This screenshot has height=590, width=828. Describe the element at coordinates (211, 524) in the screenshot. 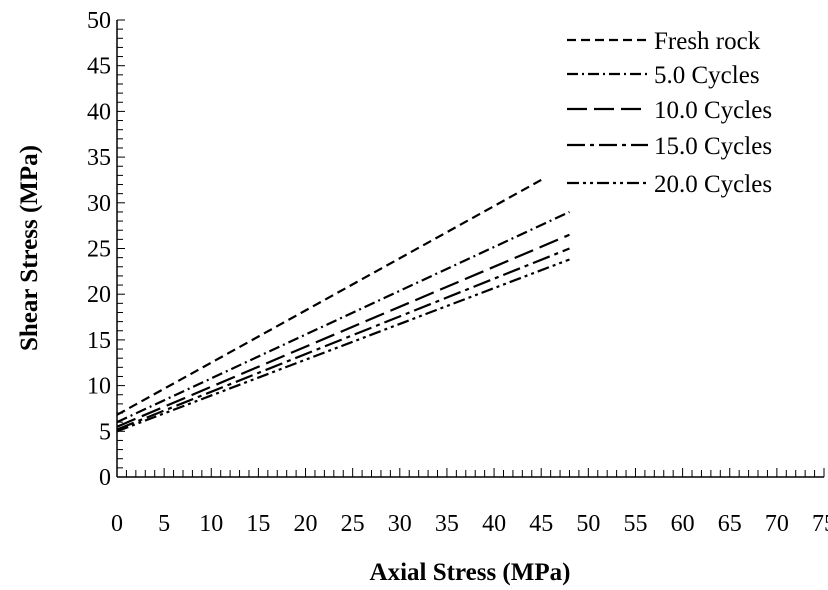

I see `x-tick-label: 10` at that location.